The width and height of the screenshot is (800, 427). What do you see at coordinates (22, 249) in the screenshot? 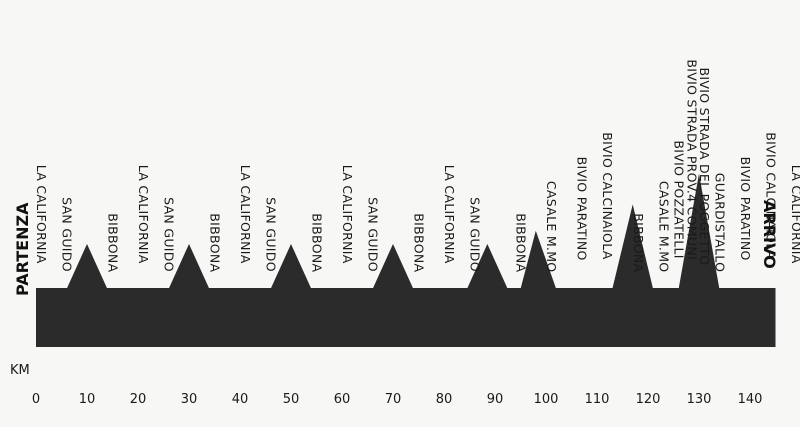
I see `start-label: PARTENZA` at bounding box center [22, 249].